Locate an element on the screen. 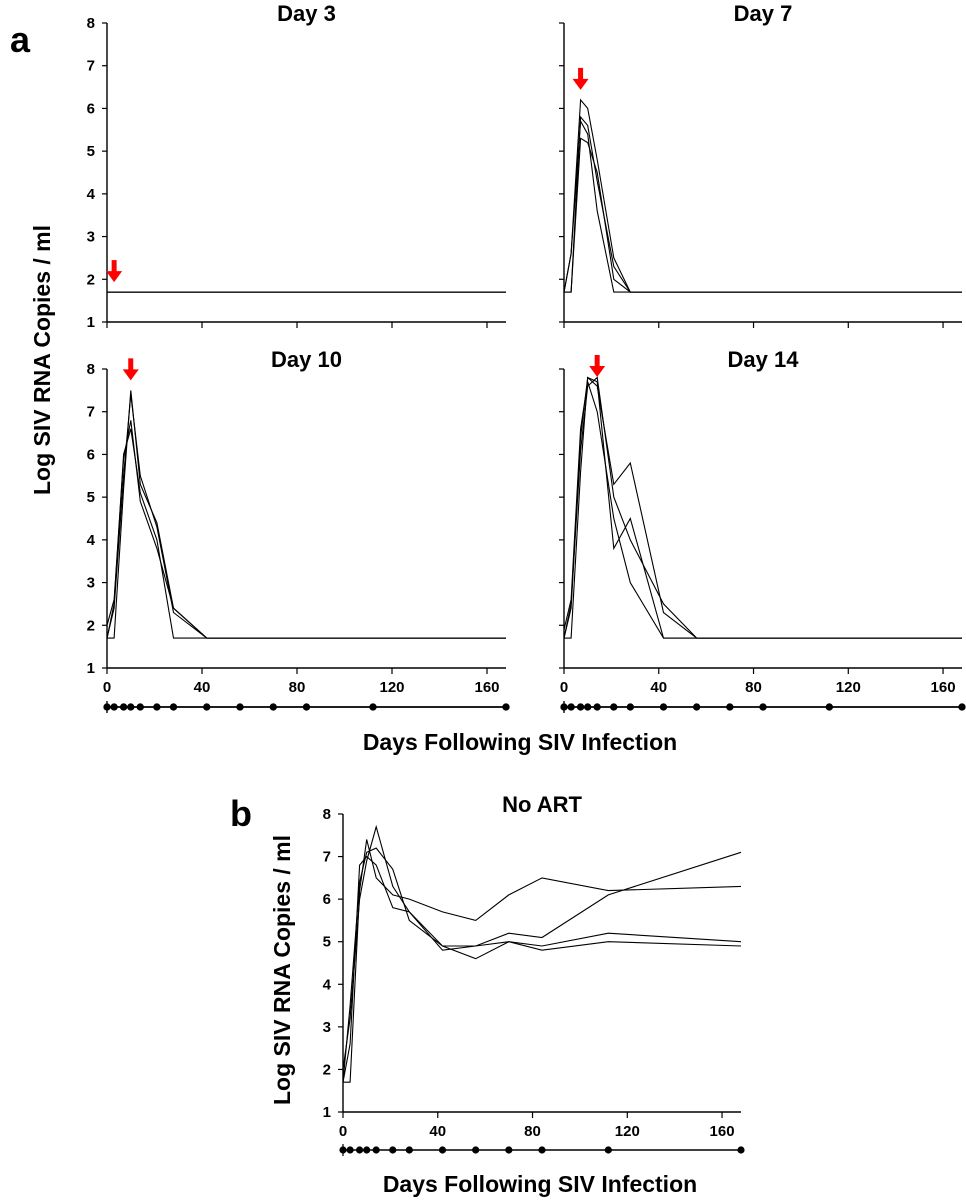  noart-y-tick-label: 3 is located at coordinates (327, 1027).